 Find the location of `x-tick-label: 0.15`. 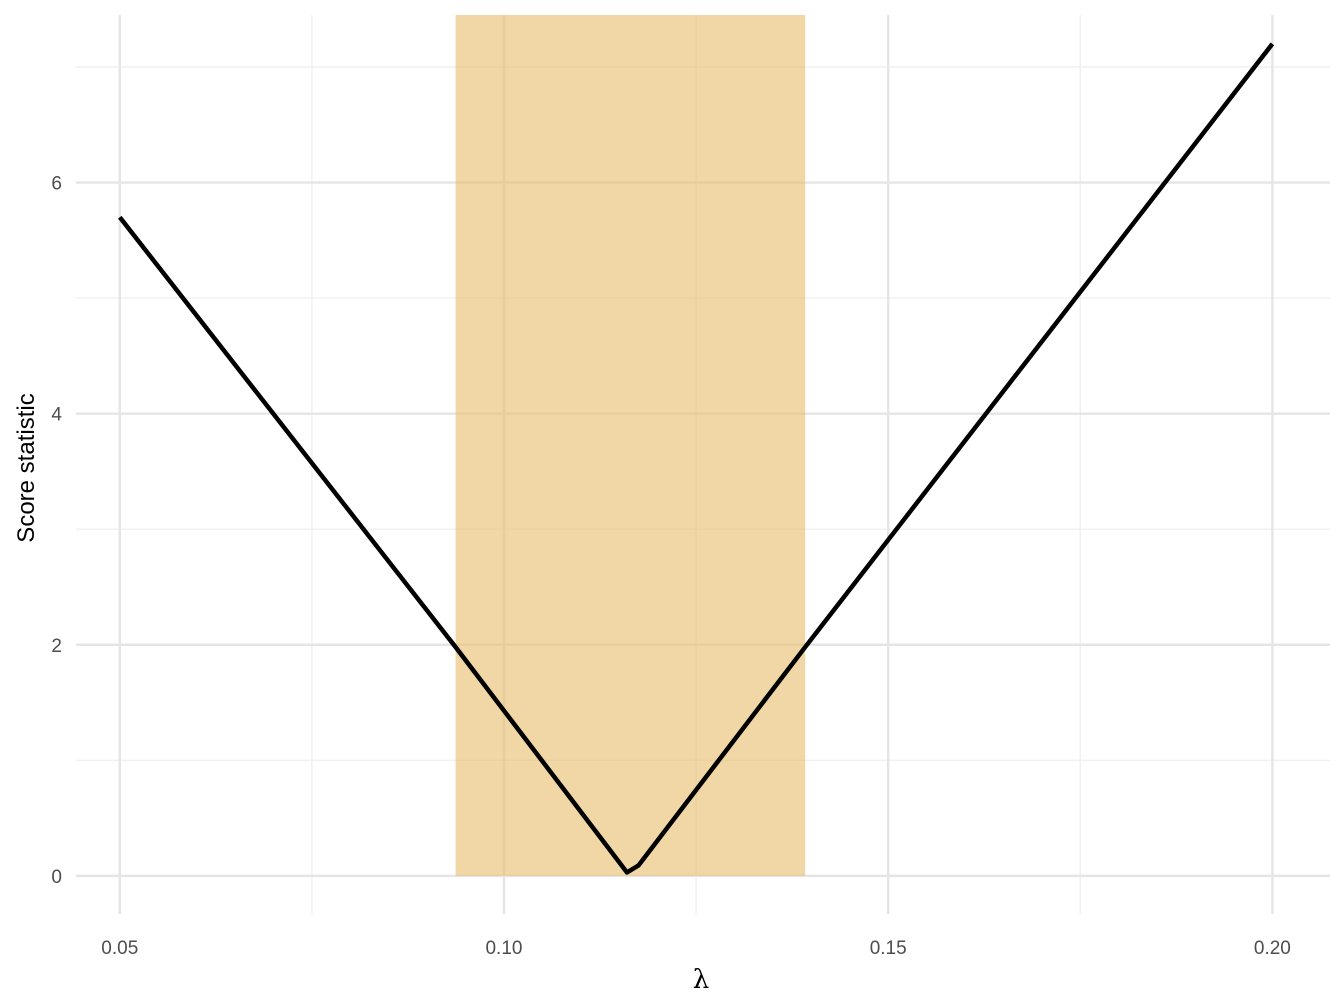

x-tick-label: 0.15 is located at coordinates (888, 948).